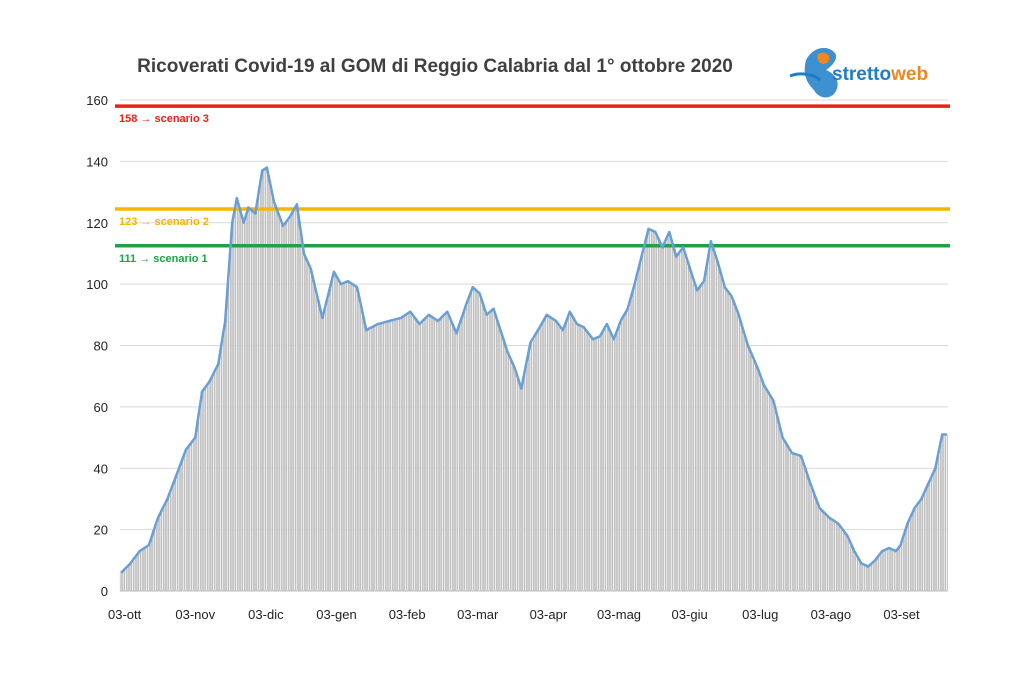 The height and width of the screenshot is (682, 1024). What do you see at coordinates (104, 591) in the screenshot?
I see `y-tick-label: 0` at bounding box center [104, 591].